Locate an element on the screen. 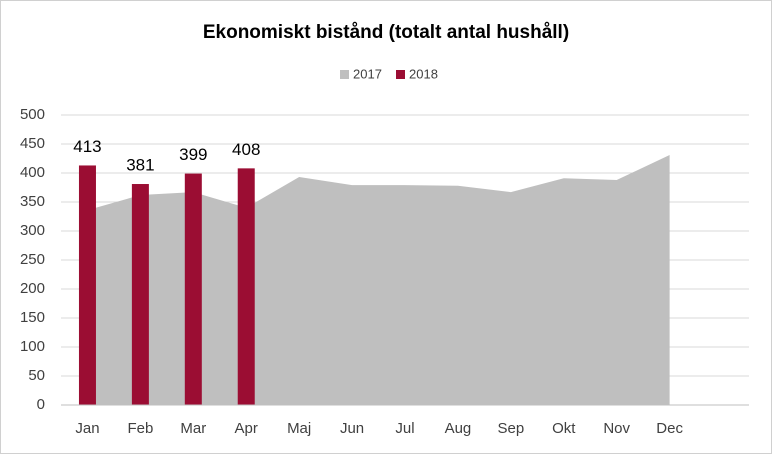  x-tick-label: Jun is located at coordinates (352, 428).